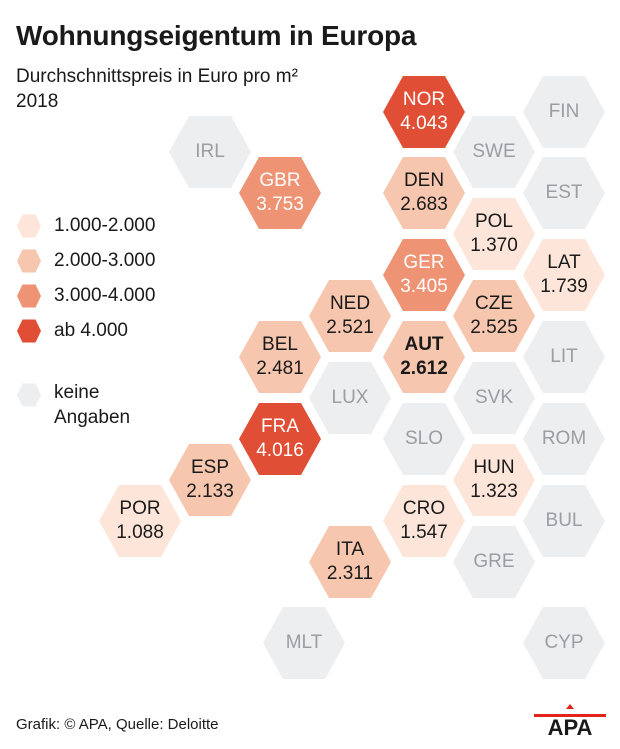 This screenshot has width=620, height=749. Describe the element at coordinates (105, 225) in the screenshot. I see `legend-label-c1: 1.000-2.000` at that location.